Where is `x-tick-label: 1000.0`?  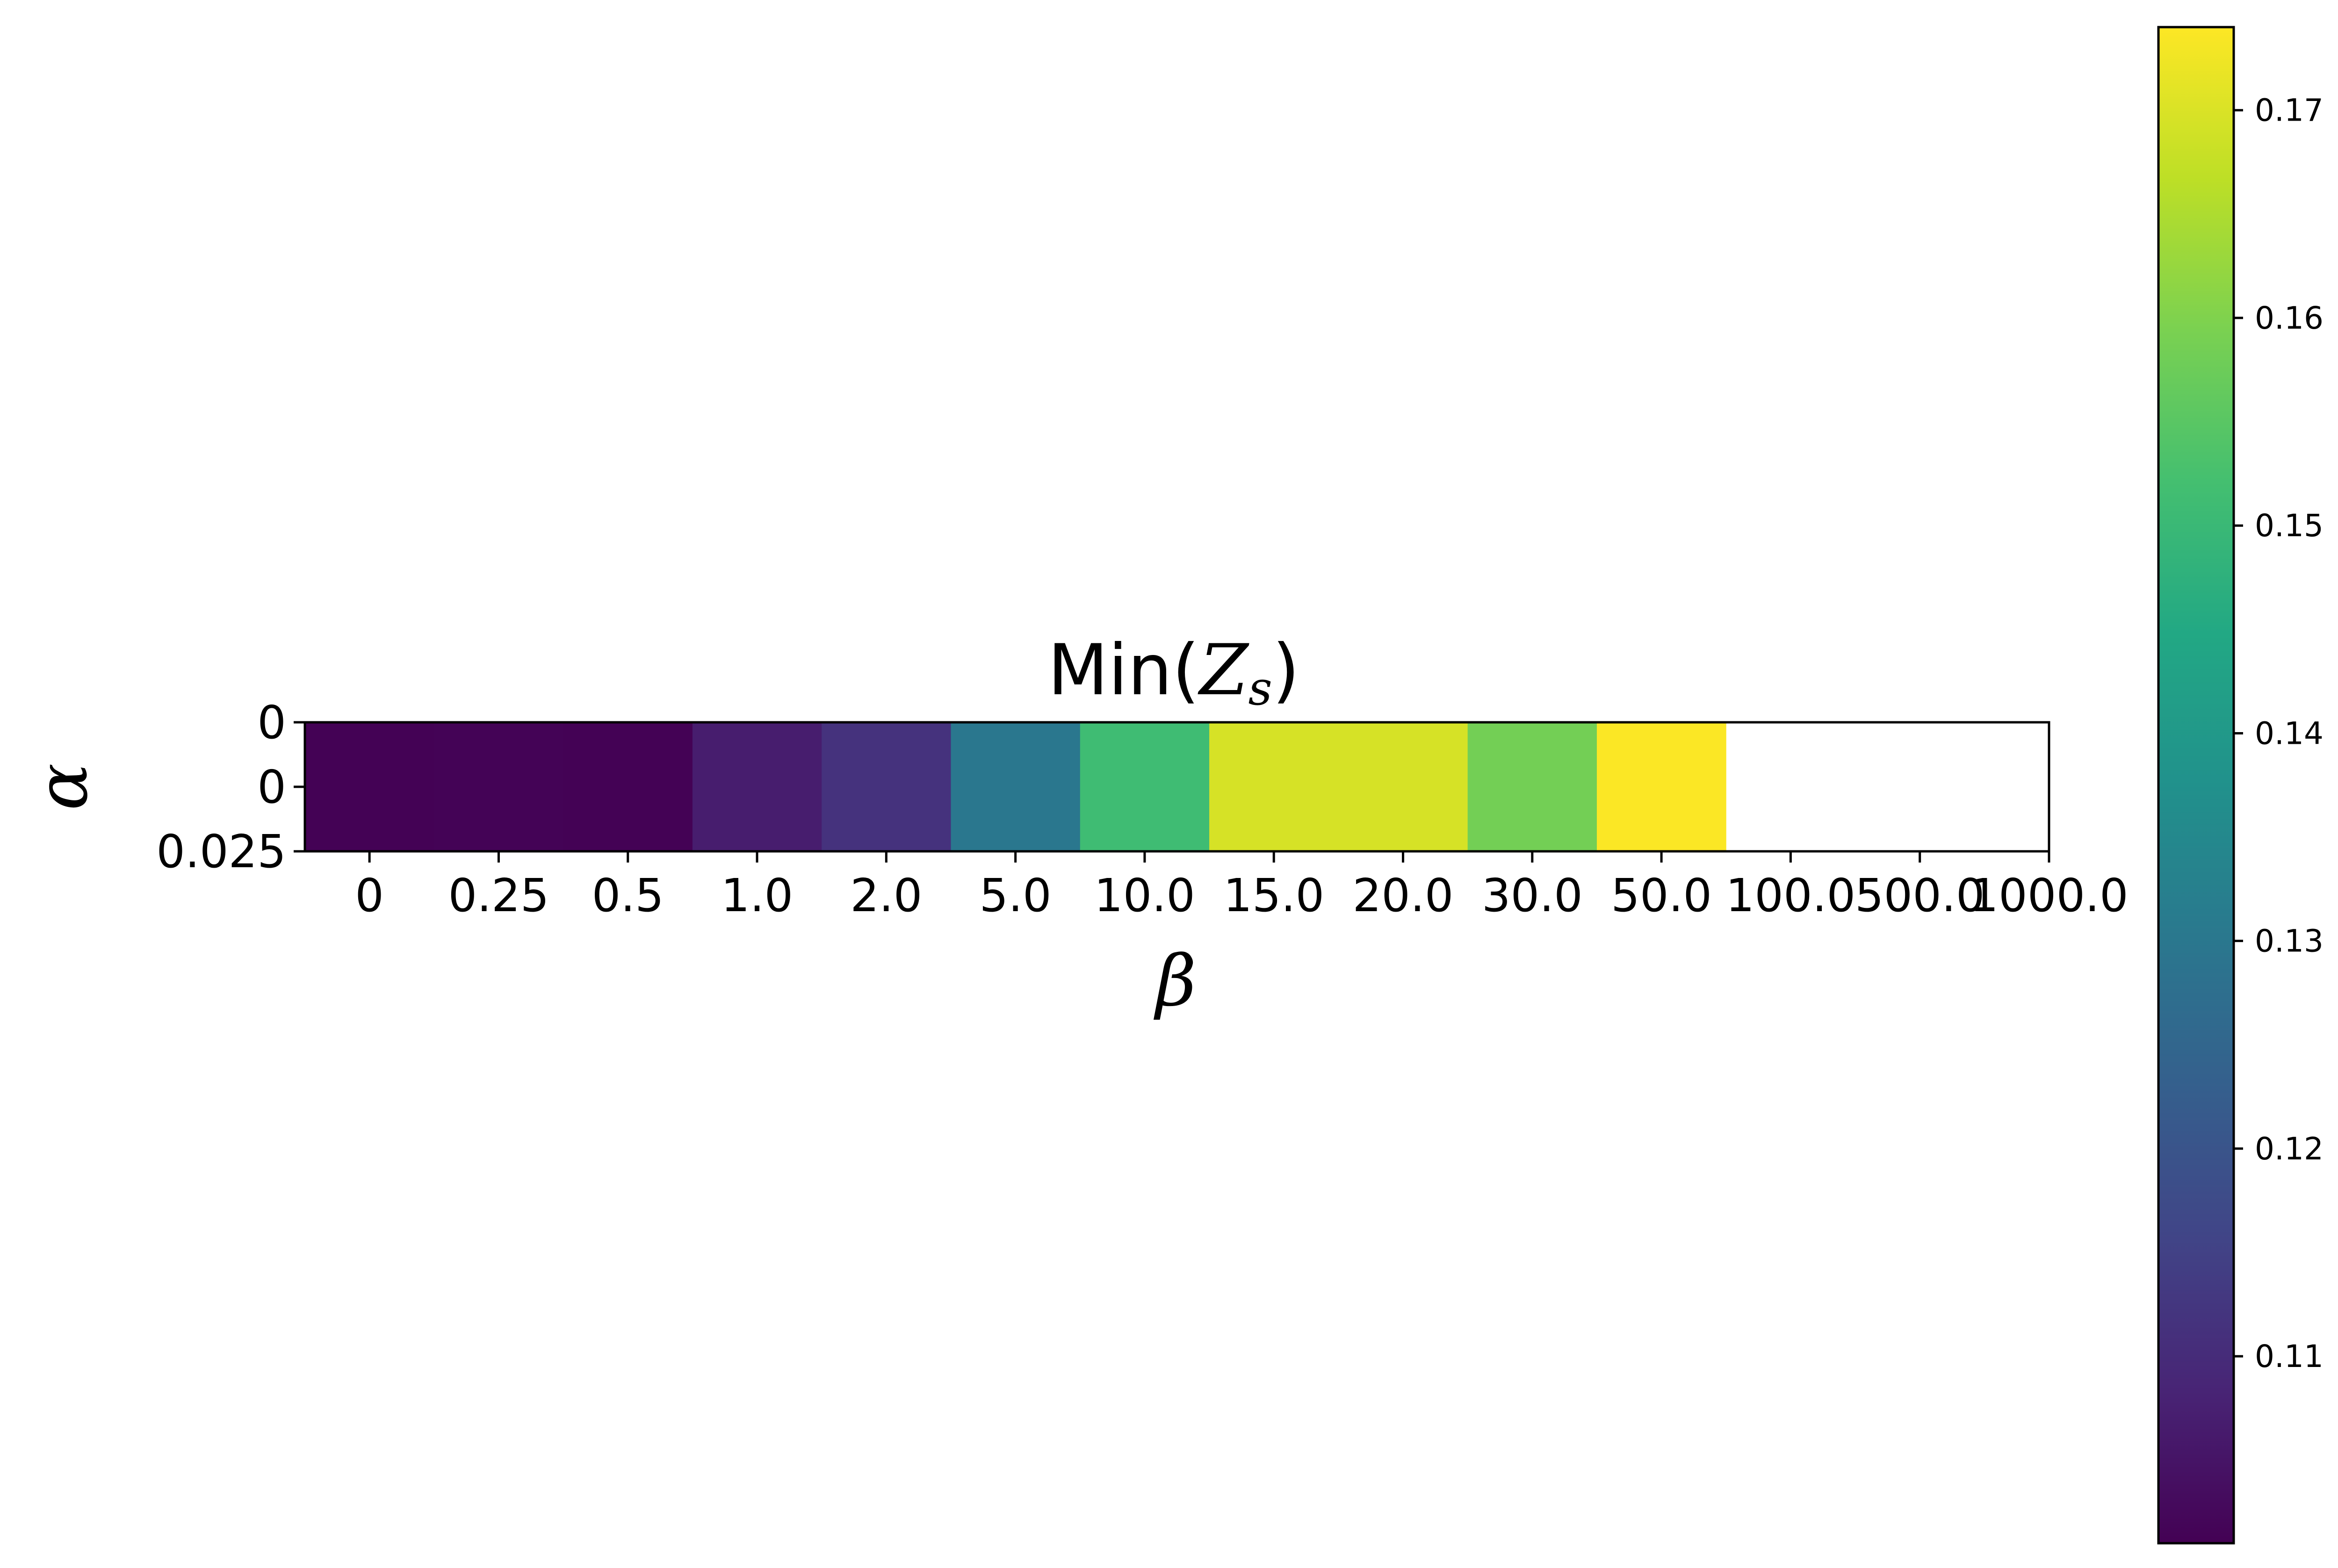
x-tick-label: 1000.0 is located at coordinates (2049, 895).